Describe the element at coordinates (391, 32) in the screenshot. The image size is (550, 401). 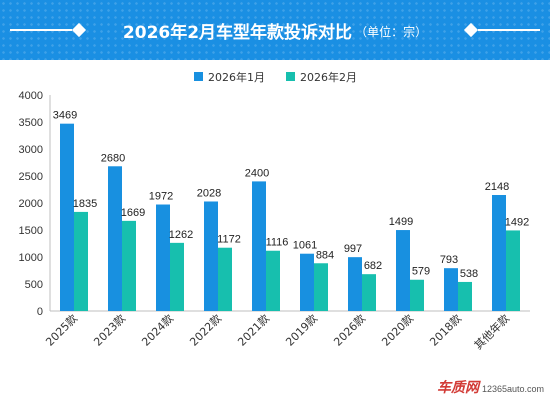
I see `chart-unit-subtitle: （单位：宗）` at that location.